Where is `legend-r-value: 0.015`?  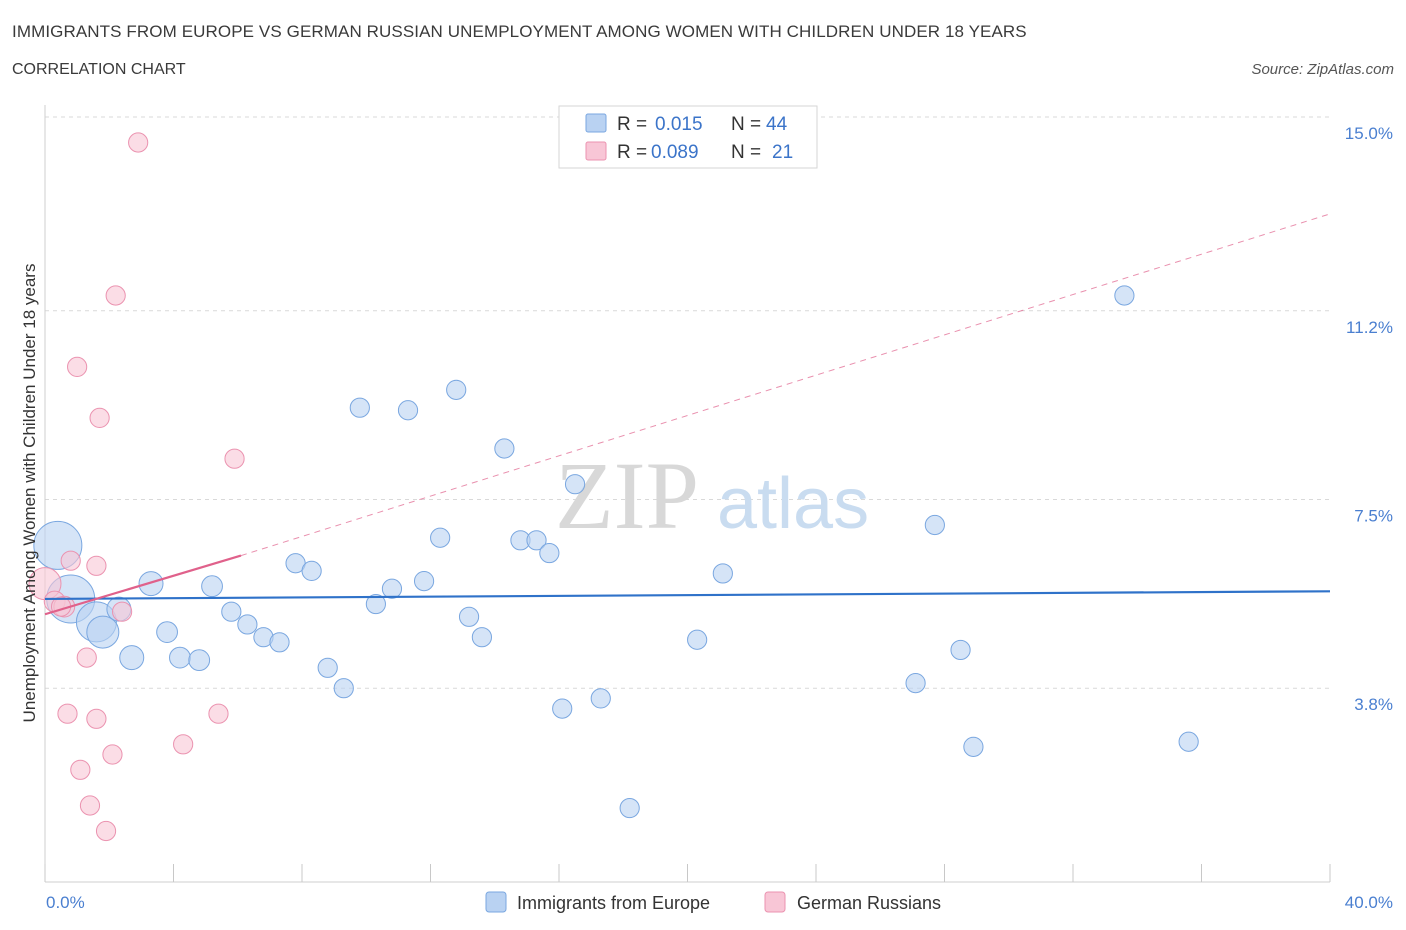 legend-r-value: 0.015 is located at coordinates (679, 124).